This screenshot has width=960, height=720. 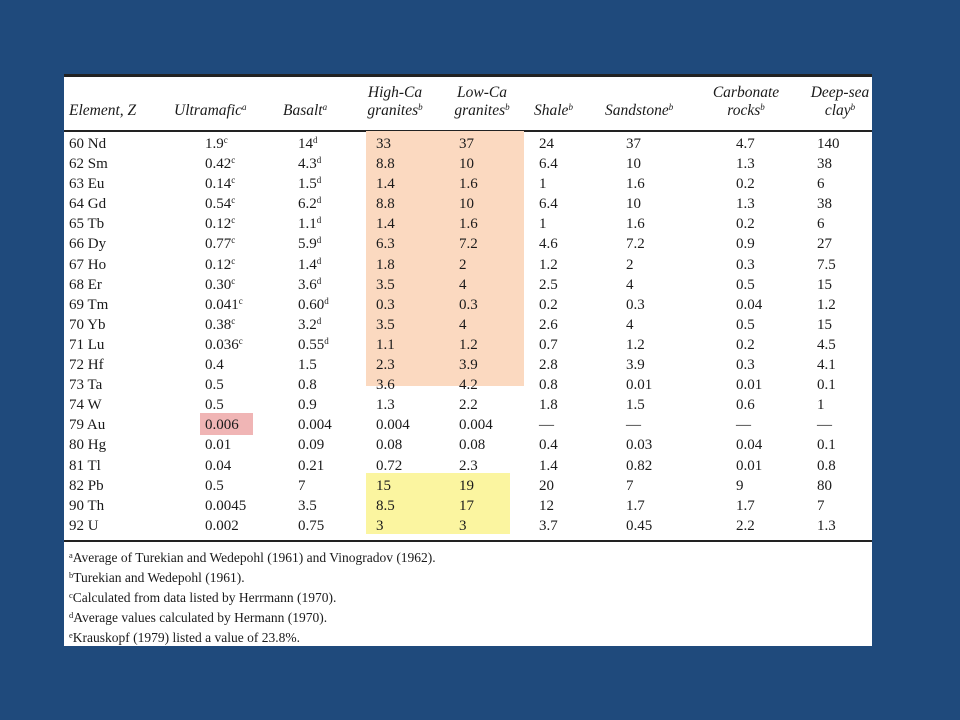 I want to click on cell-element: 82 Pb, so click(x=86, y=485).